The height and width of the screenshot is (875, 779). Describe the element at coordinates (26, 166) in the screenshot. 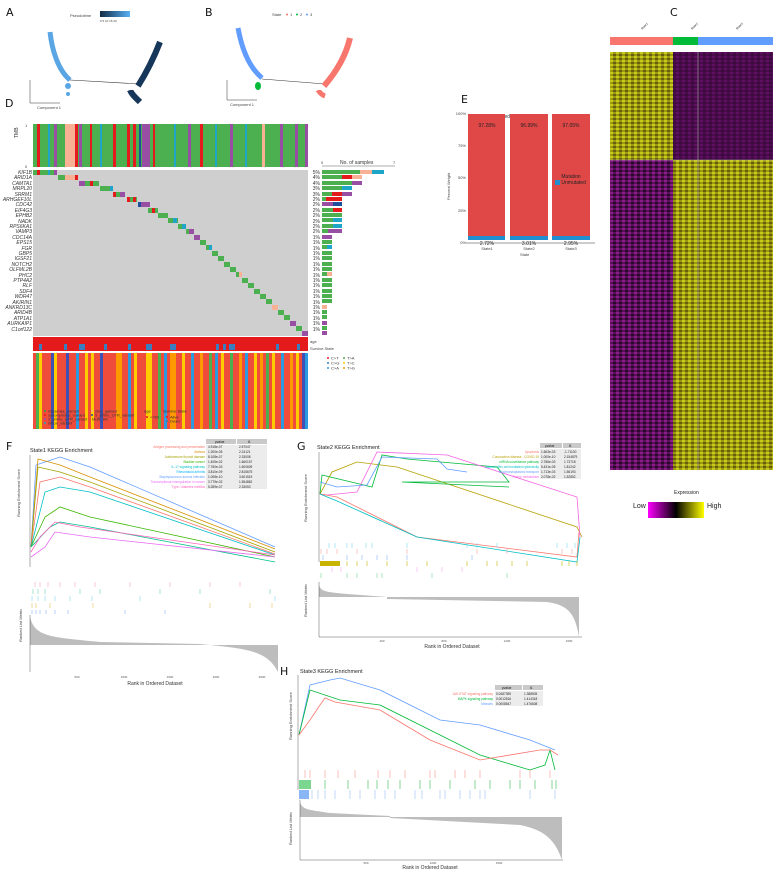

I see `svg-text: 0` at that location.